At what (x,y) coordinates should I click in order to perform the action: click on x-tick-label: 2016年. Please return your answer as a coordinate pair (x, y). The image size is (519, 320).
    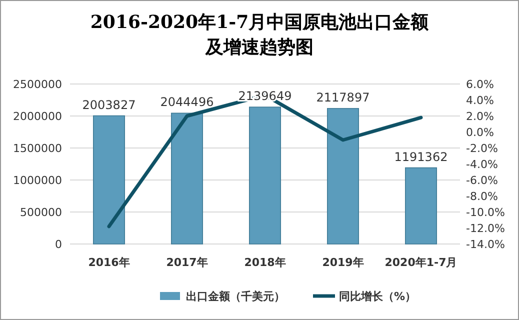
    Looking at the image, I should click on (109, 262).